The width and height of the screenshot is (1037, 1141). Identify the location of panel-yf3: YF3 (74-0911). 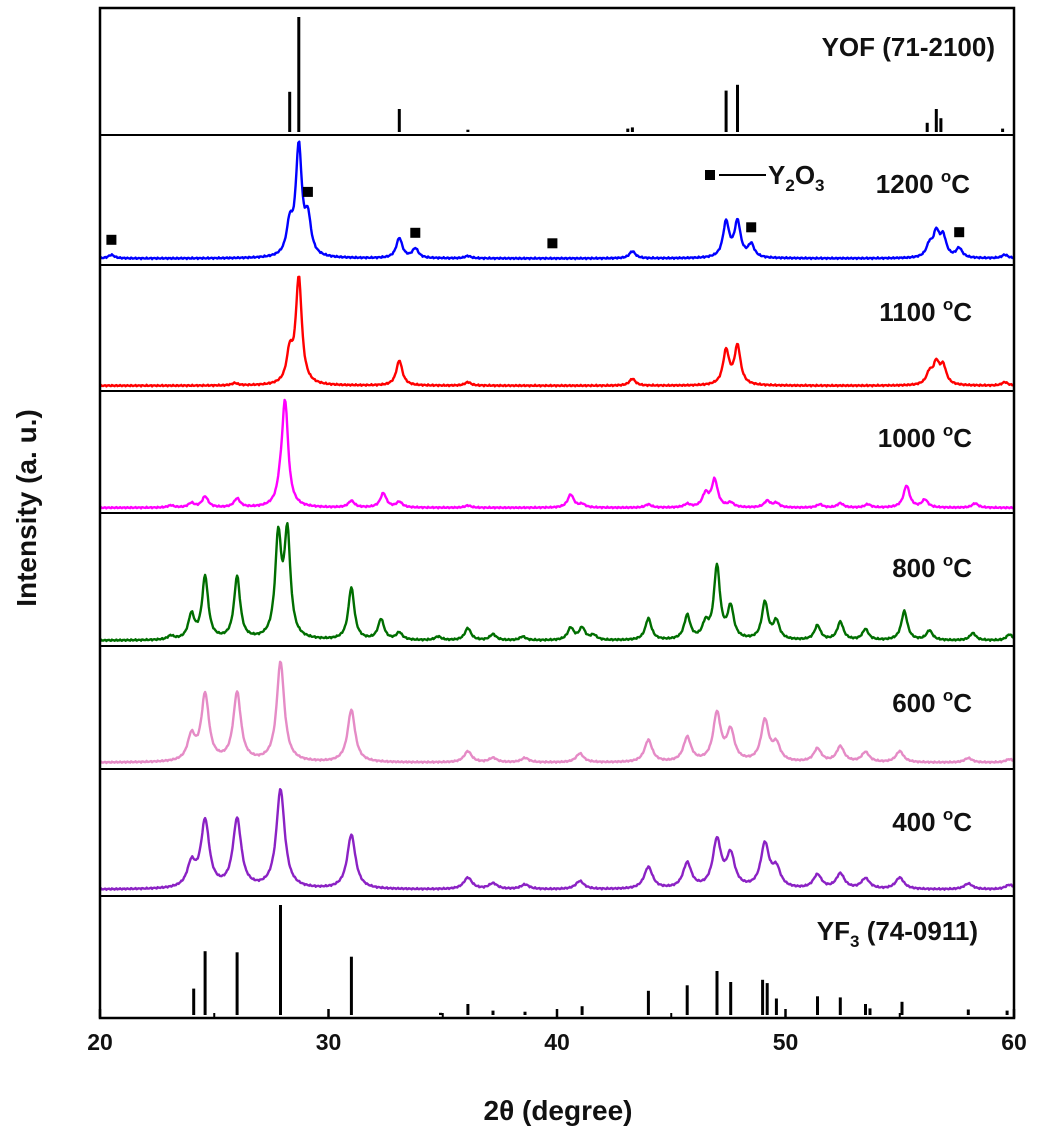
(557, 955).